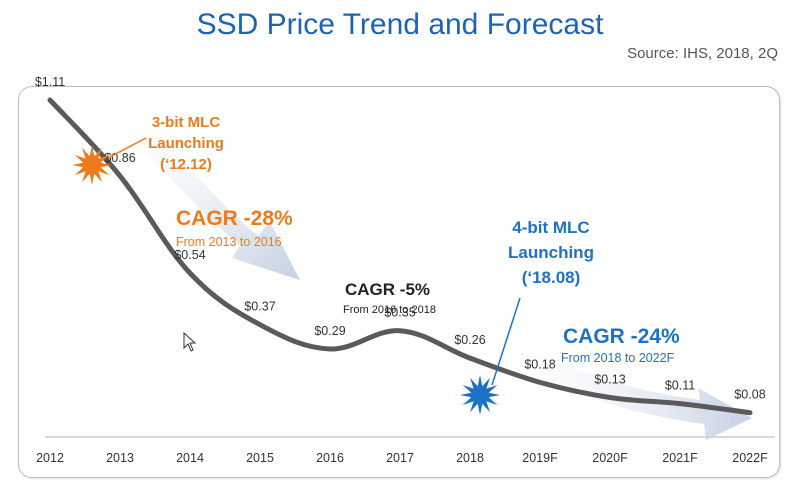 This screenshot has height=487, width=800. What do you see at coordinates (119, 158) in the screenshot?
I see `data-label-2013: $0.86` at bounding box center [119, 158].